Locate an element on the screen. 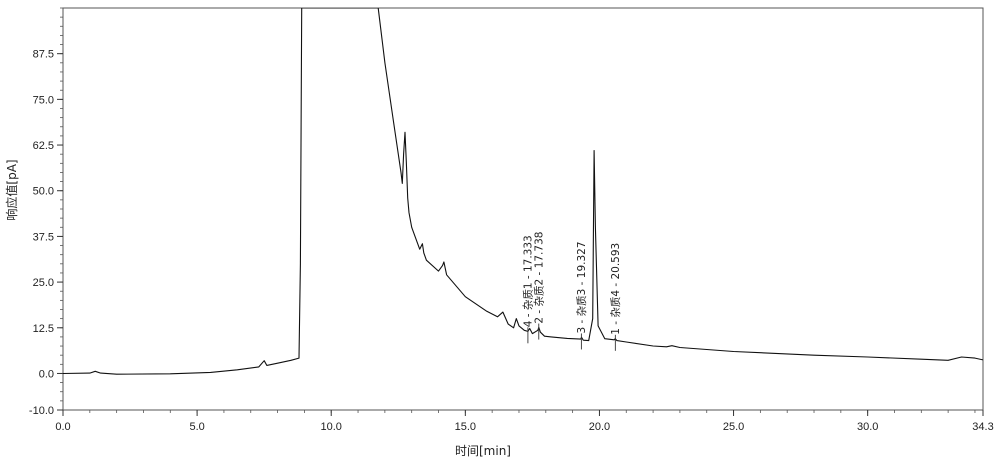 Image resolution: width=1000 pixels, height=462 pixels. y-axis-label: 响应值[pA] is located at coordinates (11, 189).